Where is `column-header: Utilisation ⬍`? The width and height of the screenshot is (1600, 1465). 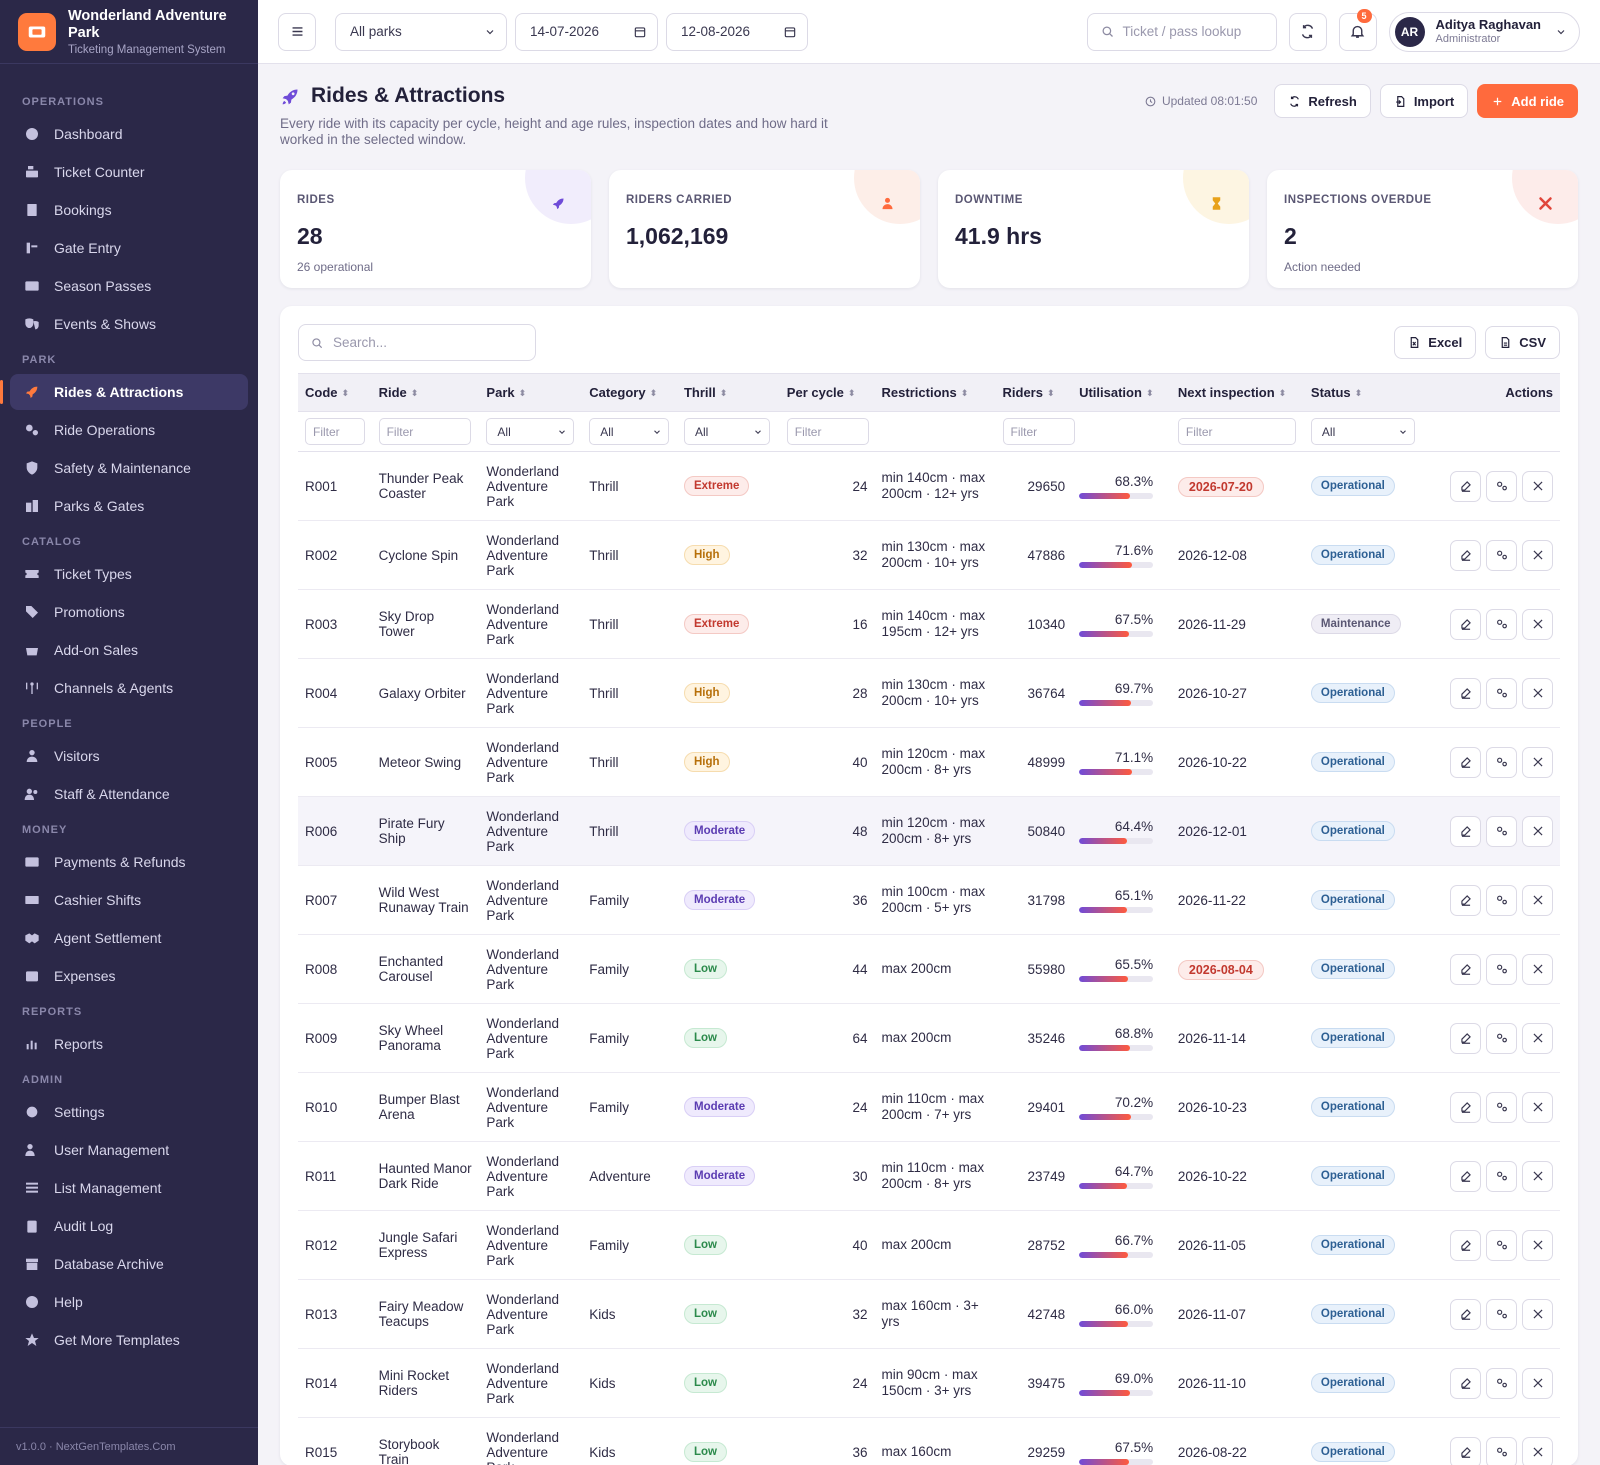
column-header: Utilisation ⬍ is located at coordinates (1121, 392).